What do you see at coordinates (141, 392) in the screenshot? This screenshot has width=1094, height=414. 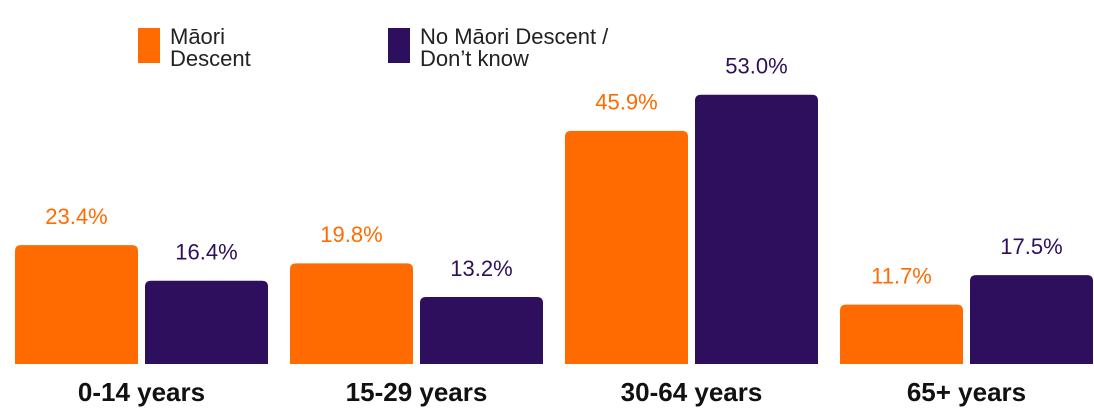 I see `x-tick-label: 0-14 years` at bounding box center [141, 392].